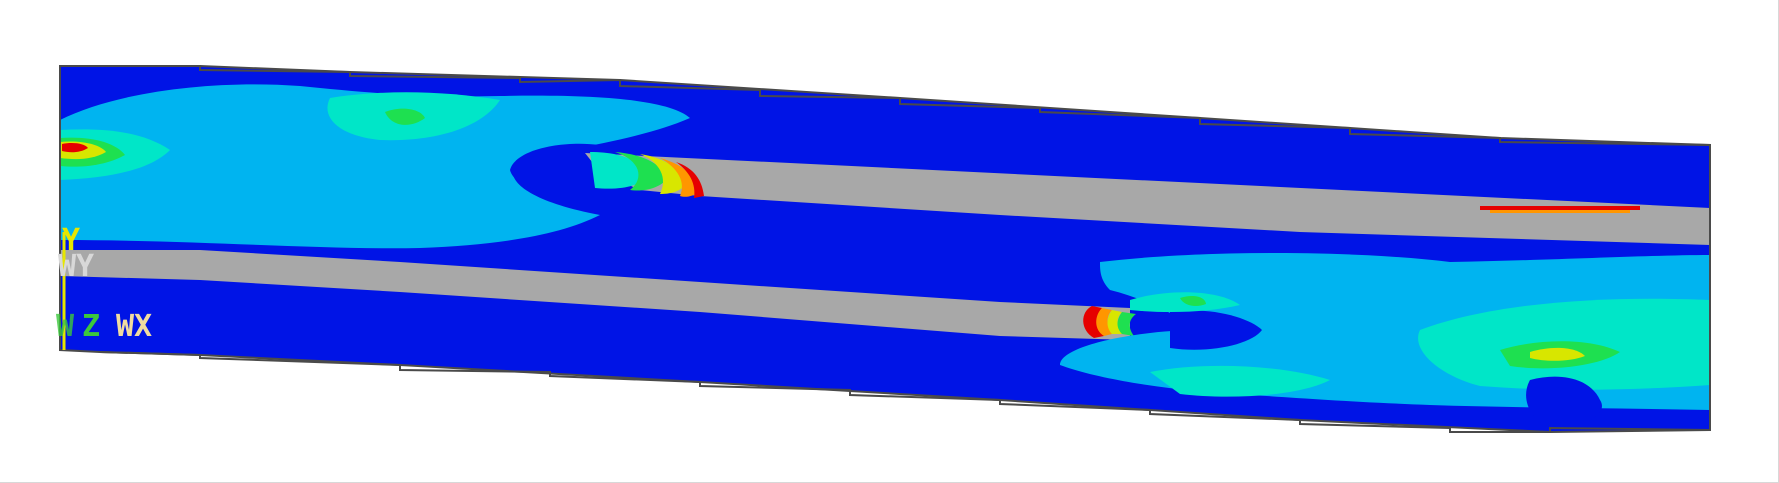  Describe the element at coordinates (134, 326) in the screenshot. I see `triad-wx-label: WX` at that location.